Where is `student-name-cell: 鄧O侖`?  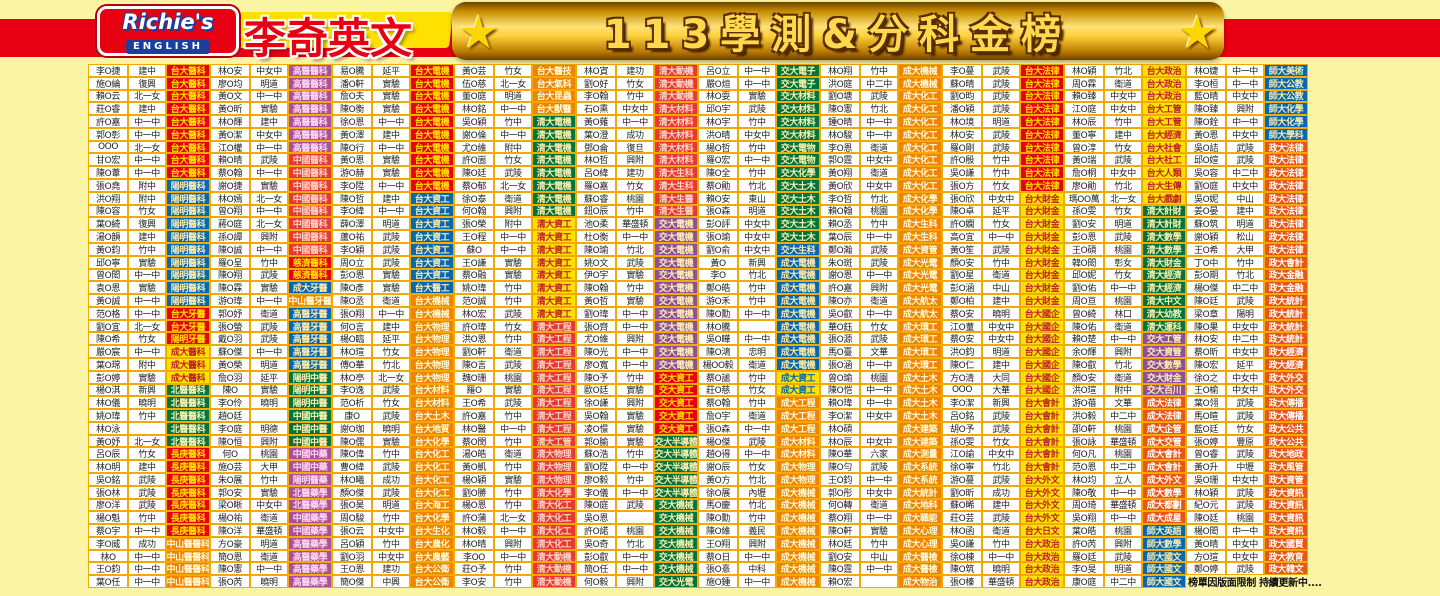
student-name-cell: 鄧O侖 is located at coordinates (596, 147).